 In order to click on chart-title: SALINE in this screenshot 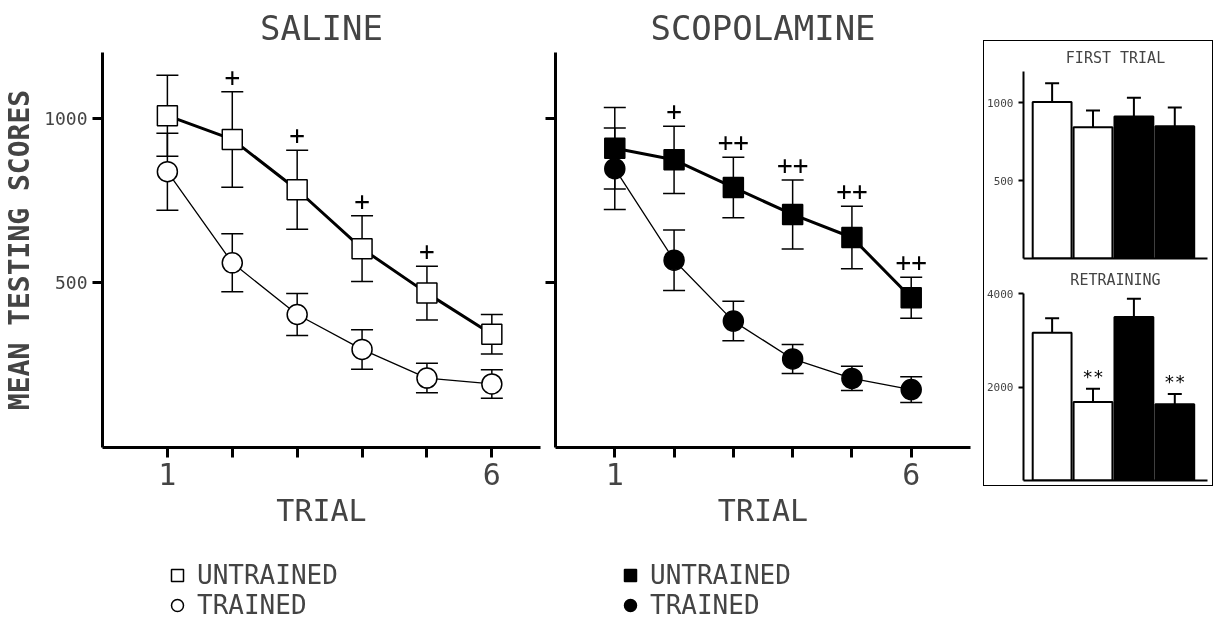, I will do `click(321, 27)`.